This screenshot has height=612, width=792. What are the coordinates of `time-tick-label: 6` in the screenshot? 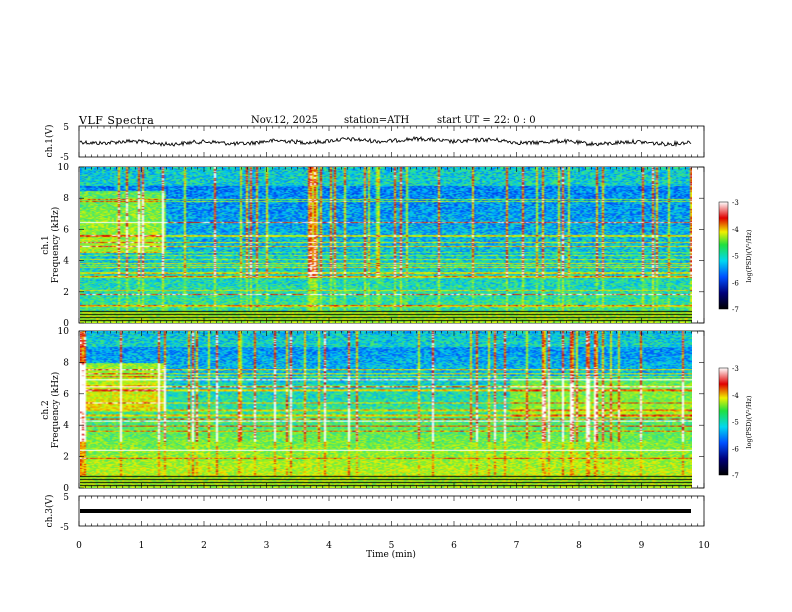 It's located at (454, 546).